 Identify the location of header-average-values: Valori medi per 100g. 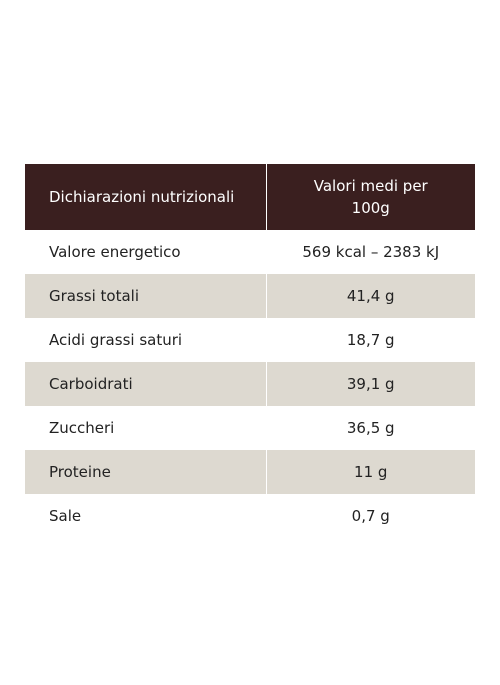
(370, 197).